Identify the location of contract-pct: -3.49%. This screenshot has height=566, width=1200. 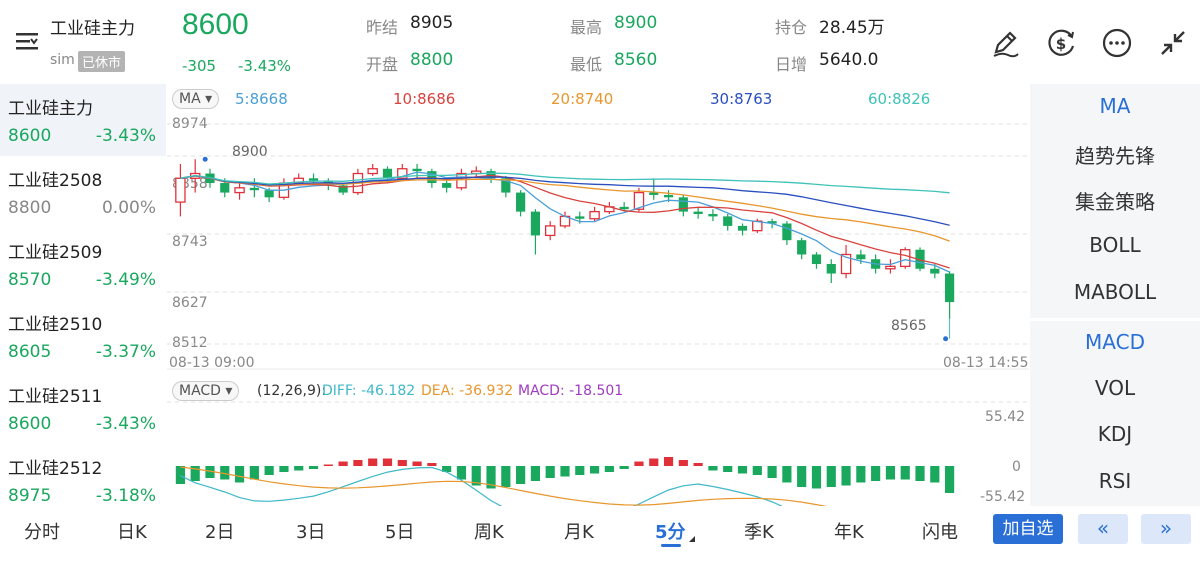
(125, 280).